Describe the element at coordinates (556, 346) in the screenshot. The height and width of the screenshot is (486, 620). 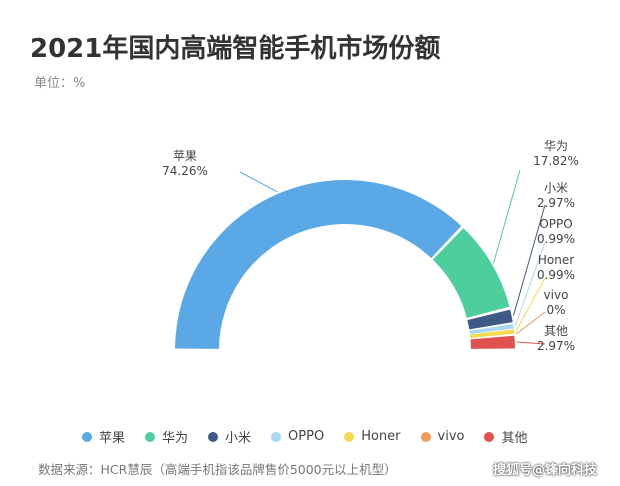
I see `label-value-other: 2.97%` at that location.